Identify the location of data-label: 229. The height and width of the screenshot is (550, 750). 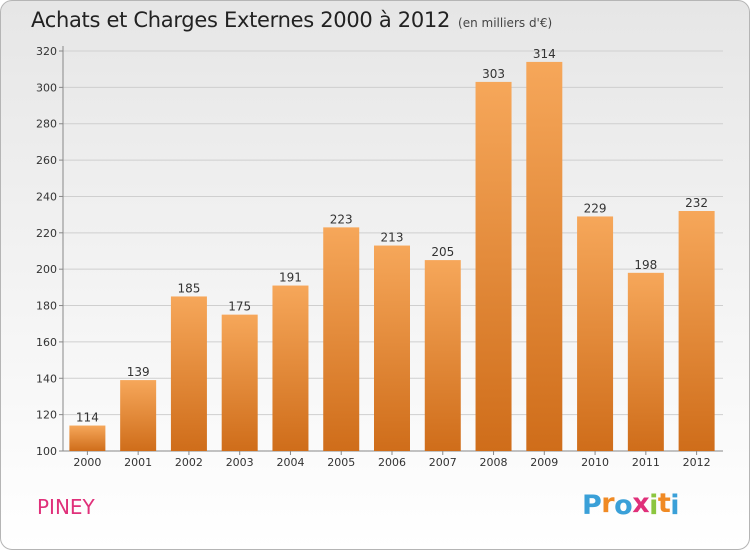
(595, 208).